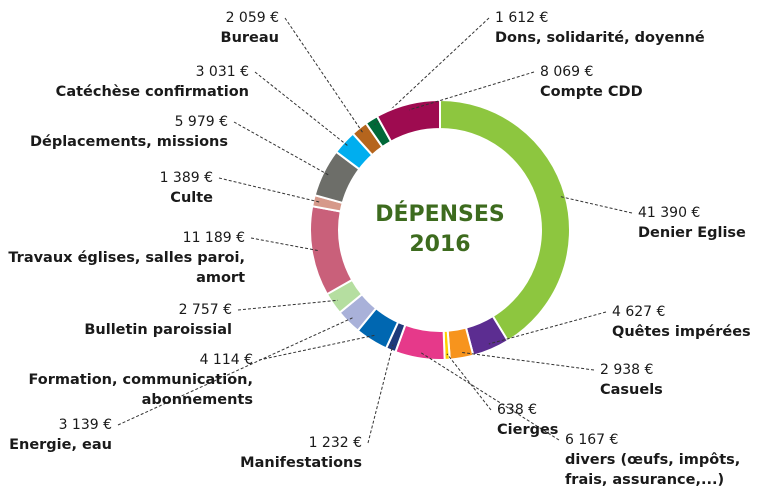 The width and height of the screenshot is (784, 490). Describe the element at coordinates (152, 92) in the screenshot. I see `category-label: Catéchèse confirmation` at that location.